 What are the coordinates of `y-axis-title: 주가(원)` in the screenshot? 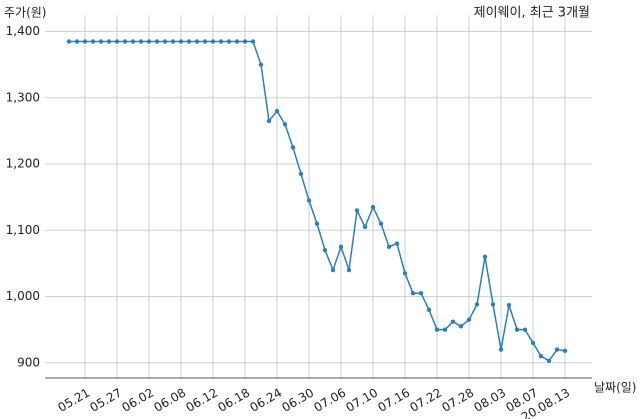 It's located at (25, 13).